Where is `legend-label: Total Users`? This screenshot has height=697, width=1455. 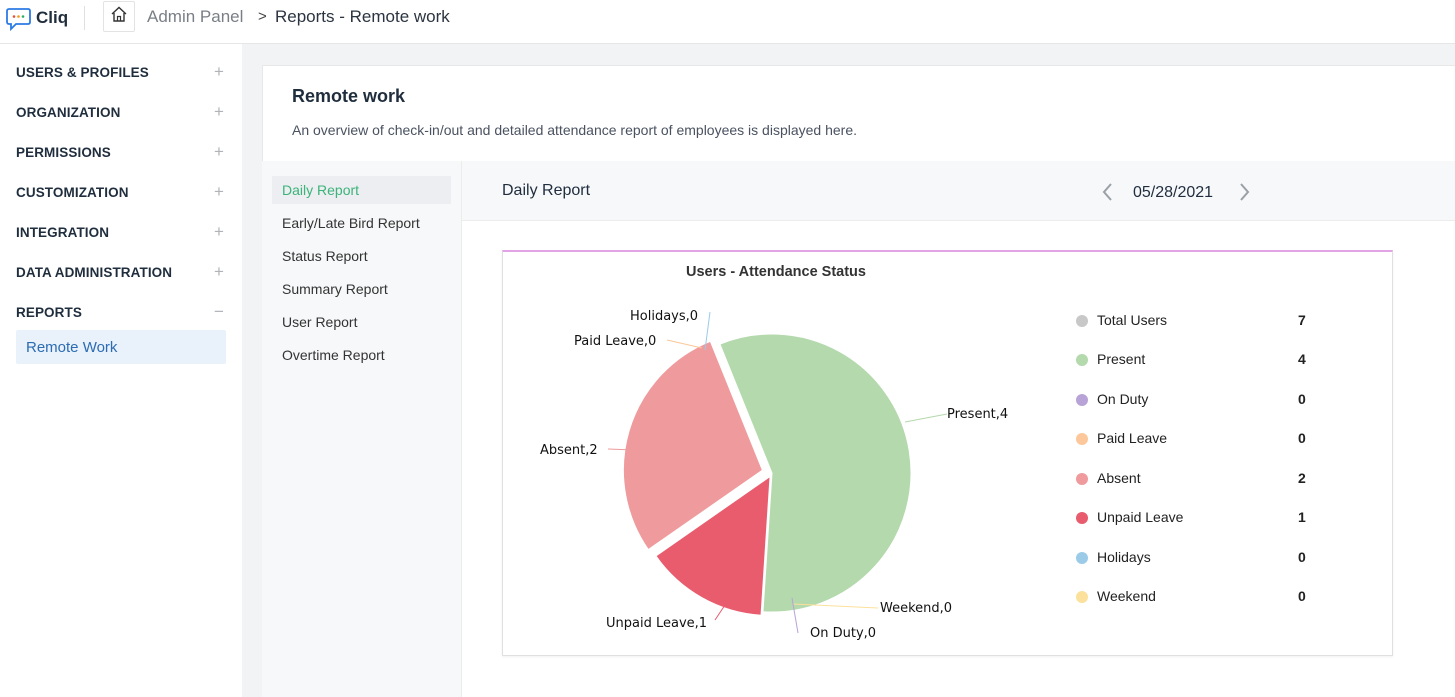
legend-label: Total Users is located at coordinates (1132, 320).